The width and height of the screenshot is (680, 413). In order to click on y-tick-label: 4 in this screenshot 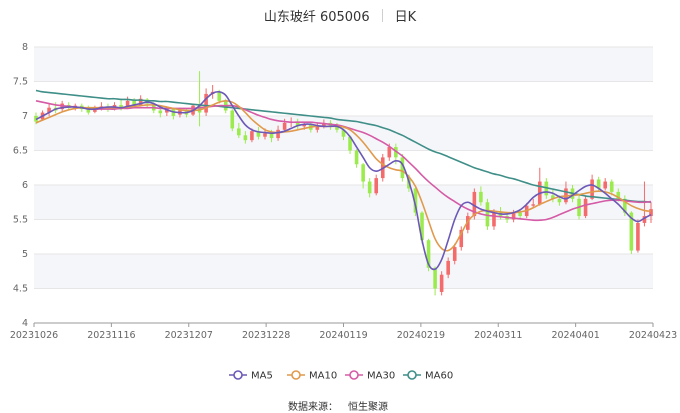, I will do `click(25, 323)`.